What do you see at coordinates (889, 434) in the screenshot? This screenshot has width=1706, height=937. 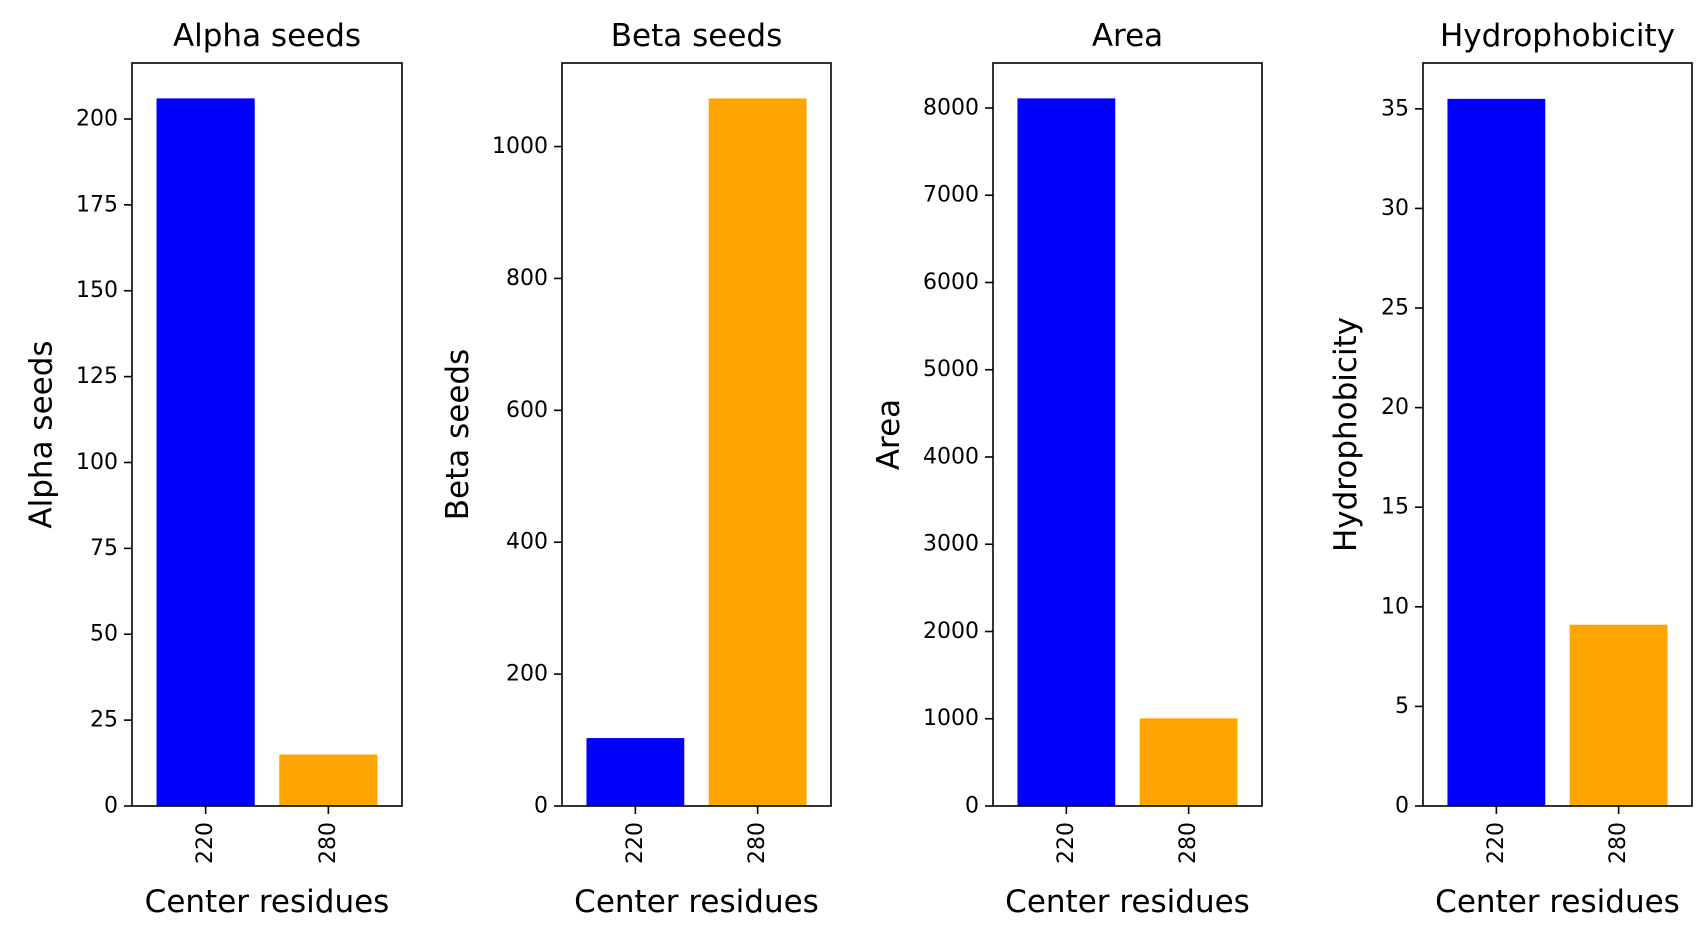 I see `y-axis-label: Area` at bounding box center [889, 434].